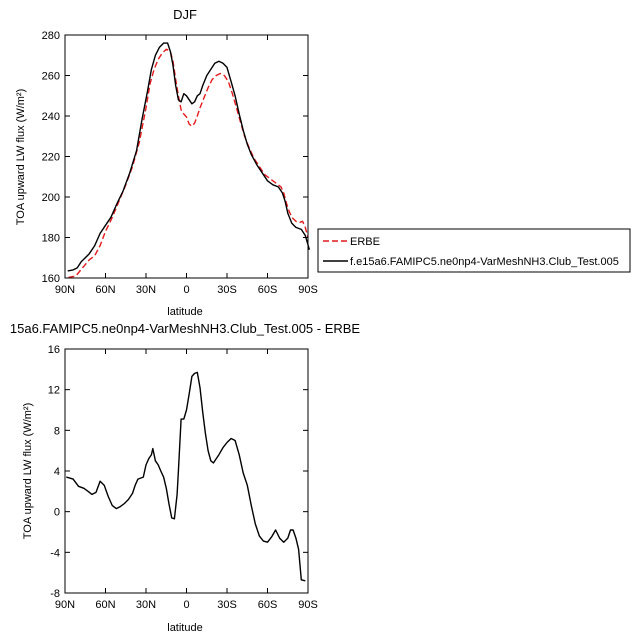 The image size is (640, 640). What do you see at coordinates (105, 605) in the screenshot?
I see `bottom-x-tick-label: 60N` at bounding box center [105, 605].